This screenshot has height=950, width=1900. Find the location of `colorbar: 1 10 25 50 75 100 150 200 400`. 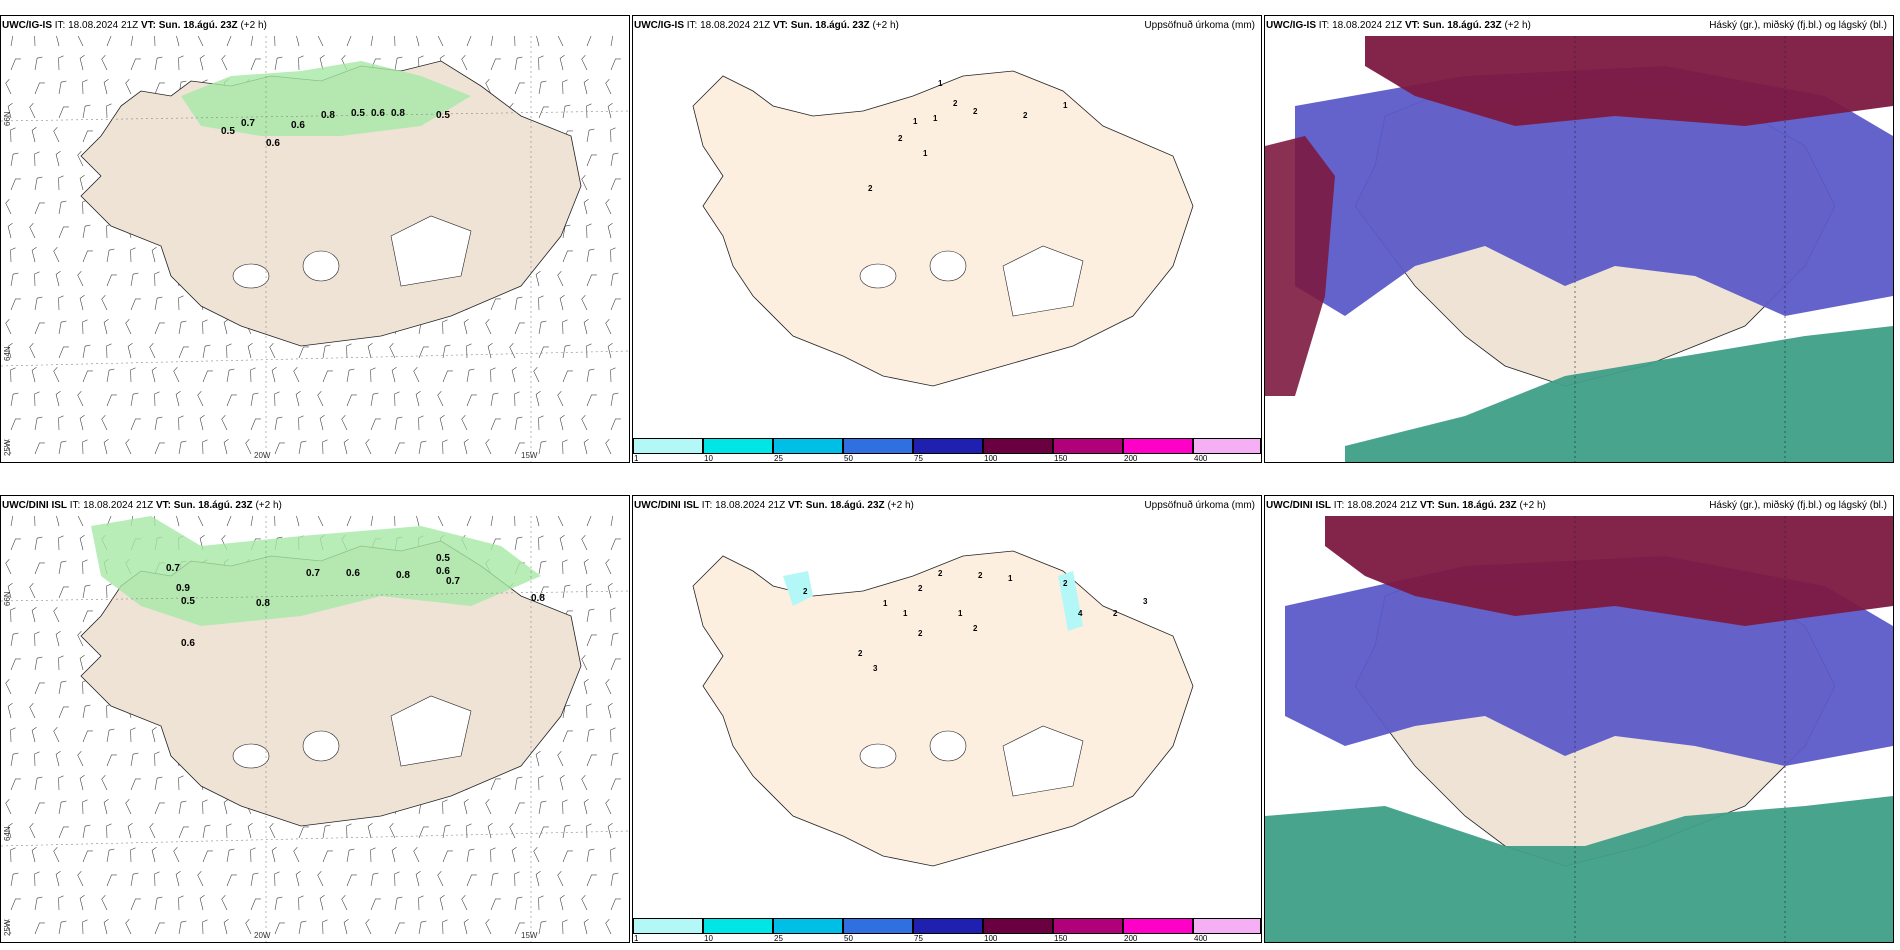

colorbar: 1 10 25 50 75 100 150 200 400 is located at coordinates (947, 449).